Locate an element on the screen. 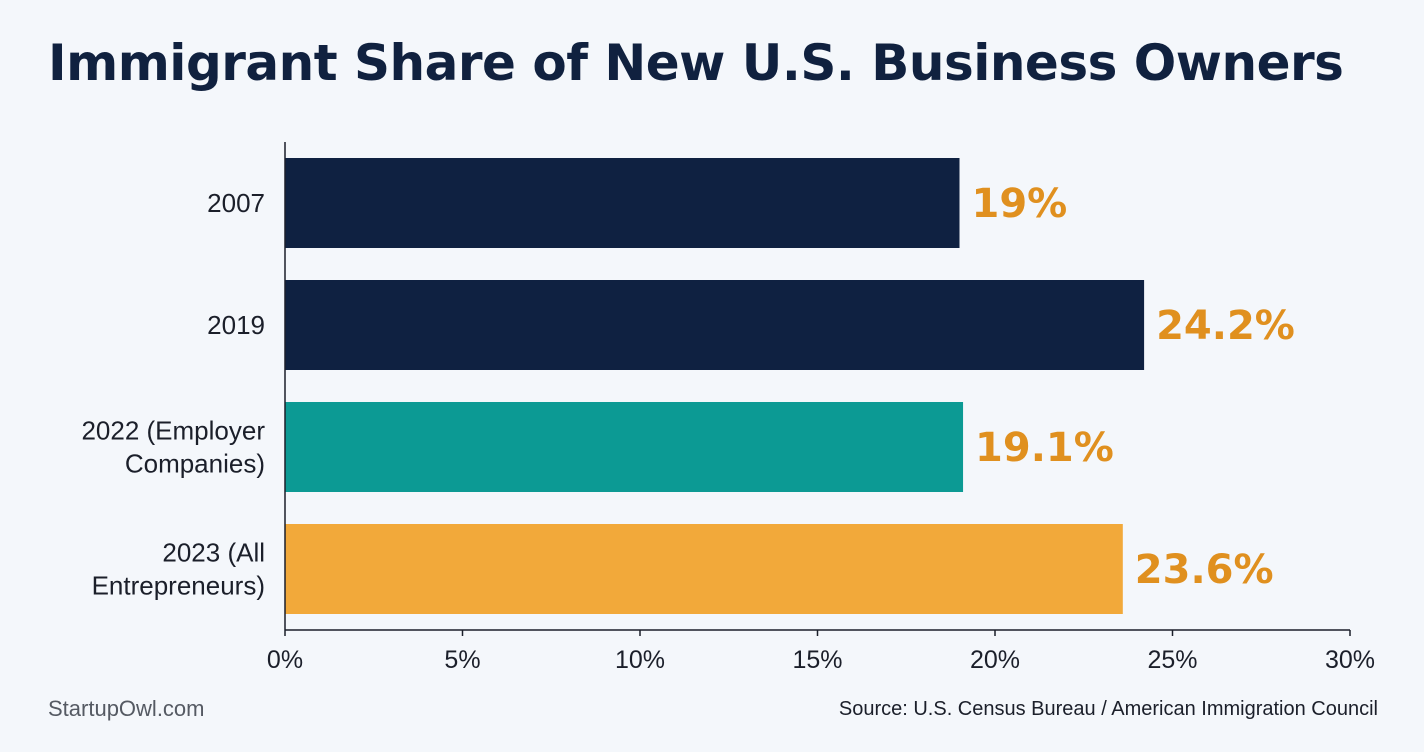  value-label-0: 19% is located at coordinates (1020, 204).